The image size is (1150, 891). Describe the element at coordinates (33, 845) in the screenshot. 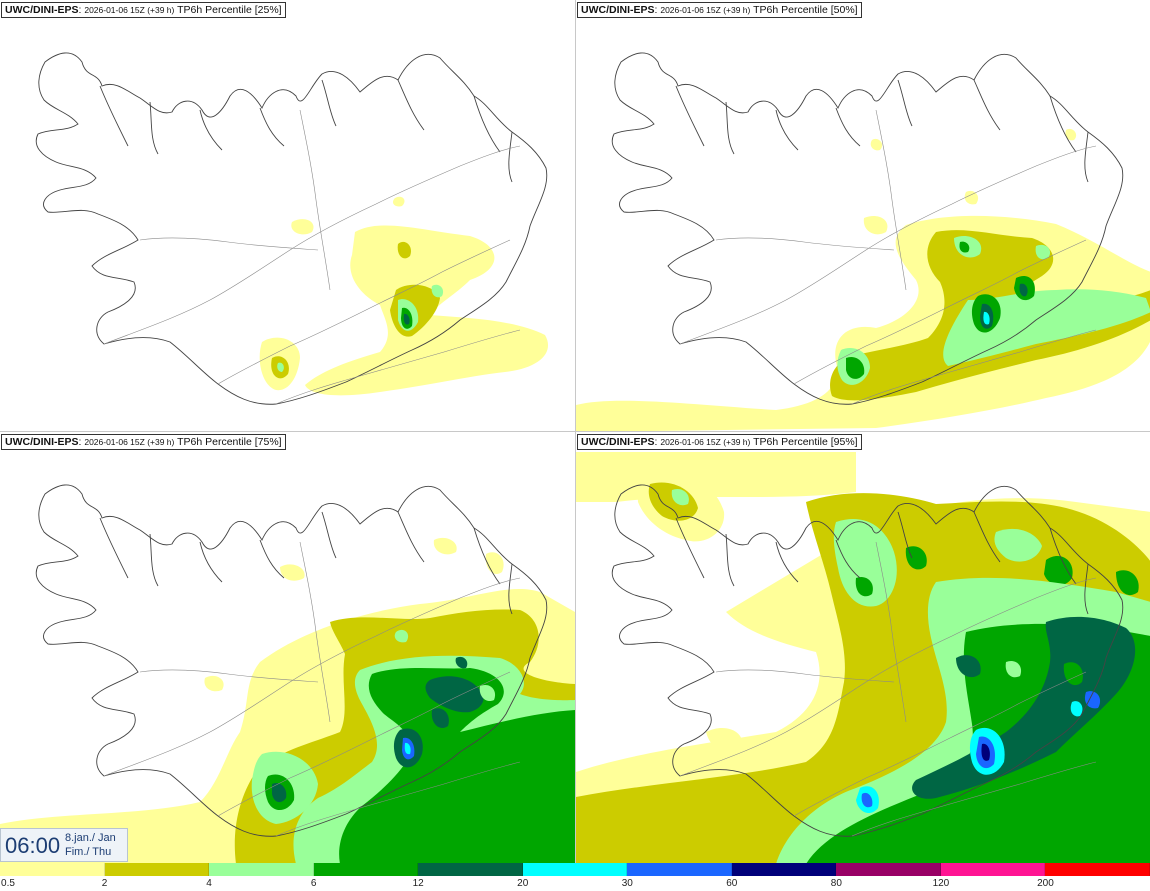

I see `valid-time-clock: 06:00` at that location.